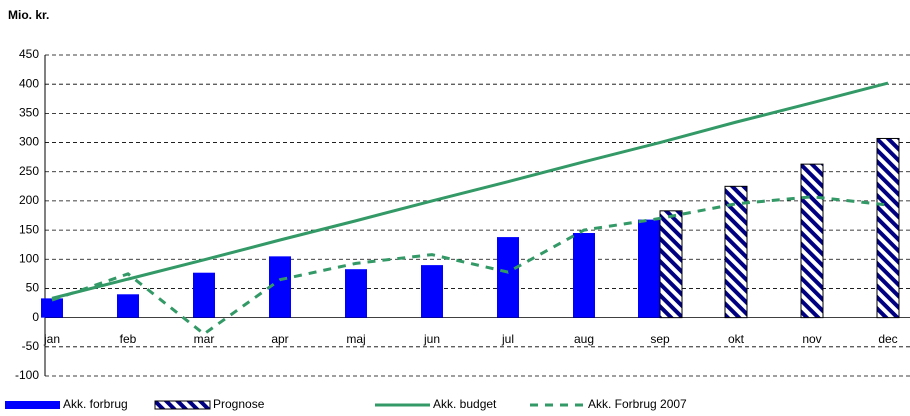 This screenshot has height=416, width=910. I want to click on y-tick-label: 350, so click(29, 113).